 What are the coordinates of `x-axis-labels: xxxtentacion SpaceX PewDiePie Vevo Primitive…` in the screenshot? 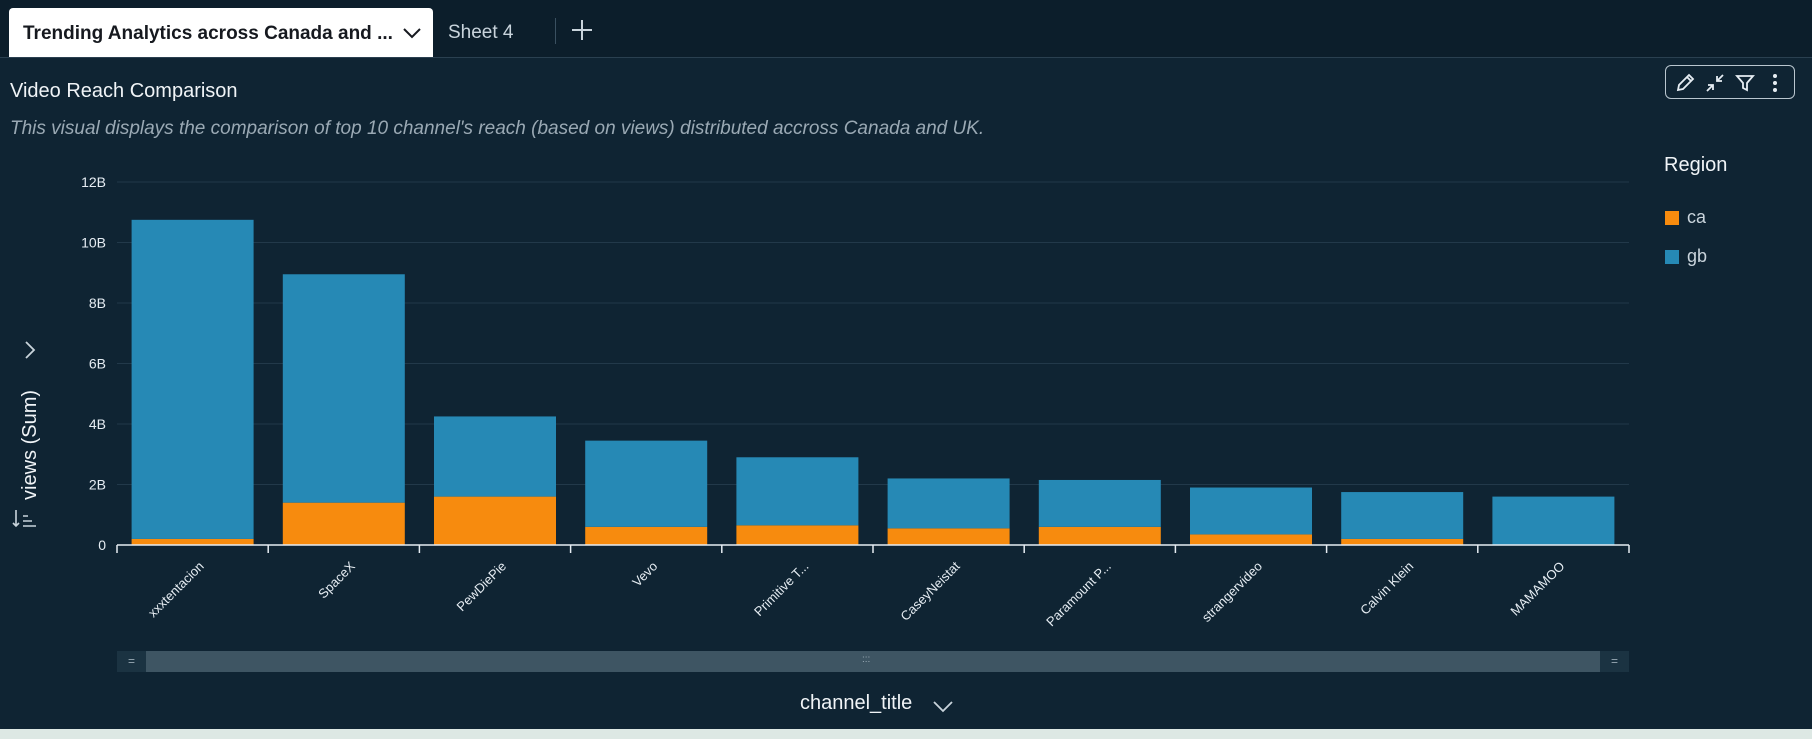 It's located at (856, 593).